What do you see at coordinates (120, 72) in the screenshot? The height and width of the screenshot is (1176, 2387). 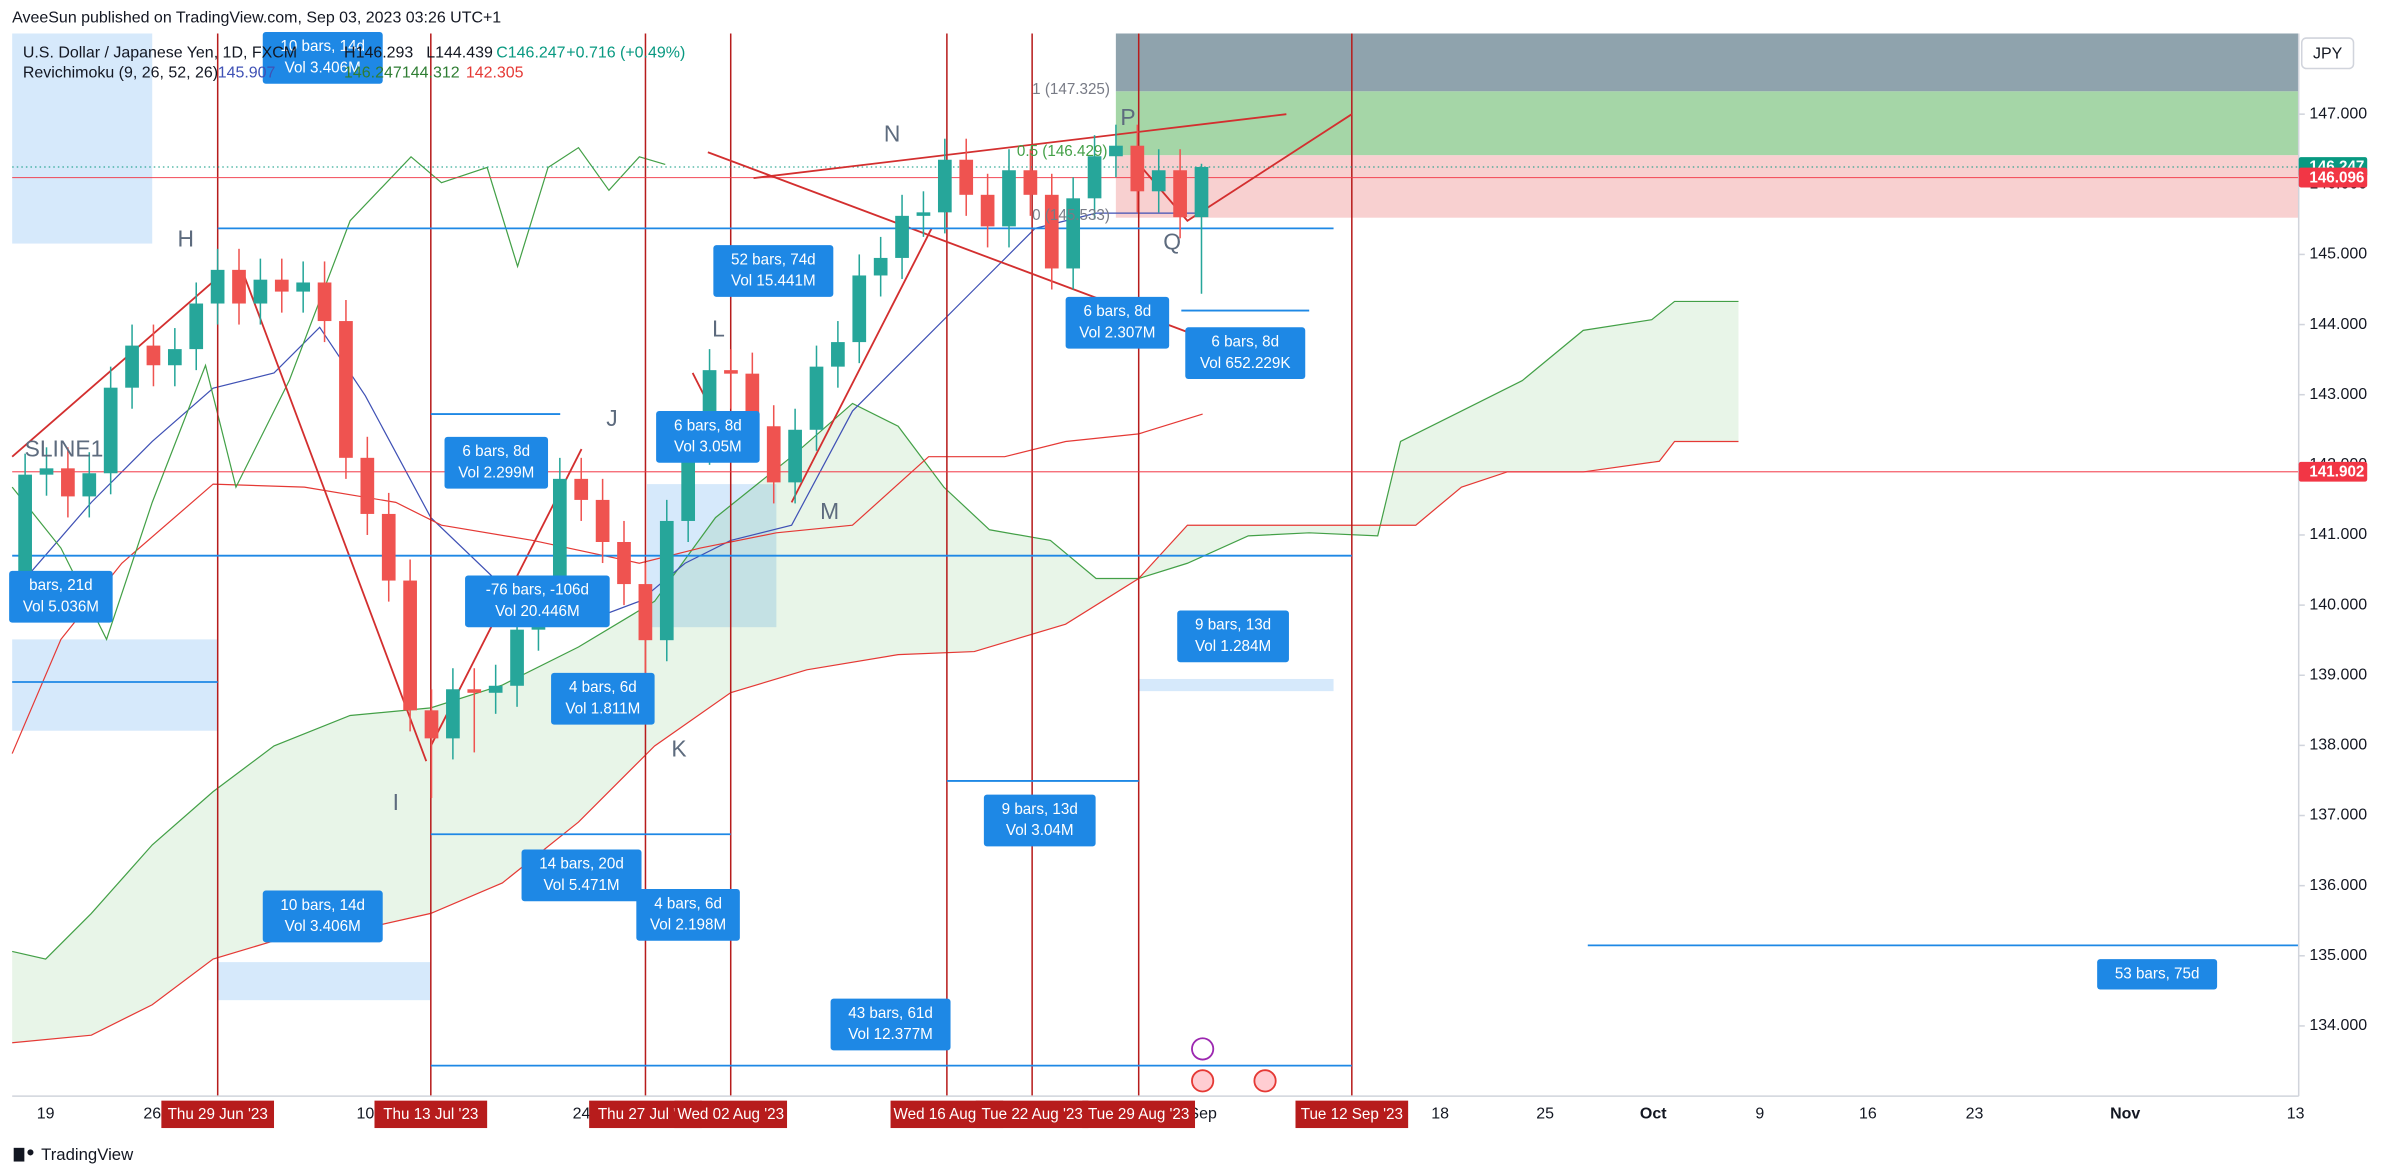 I see `indicator-name: Revichimoku (9, 26, 52, 26)` at bounding box center [120, 72].